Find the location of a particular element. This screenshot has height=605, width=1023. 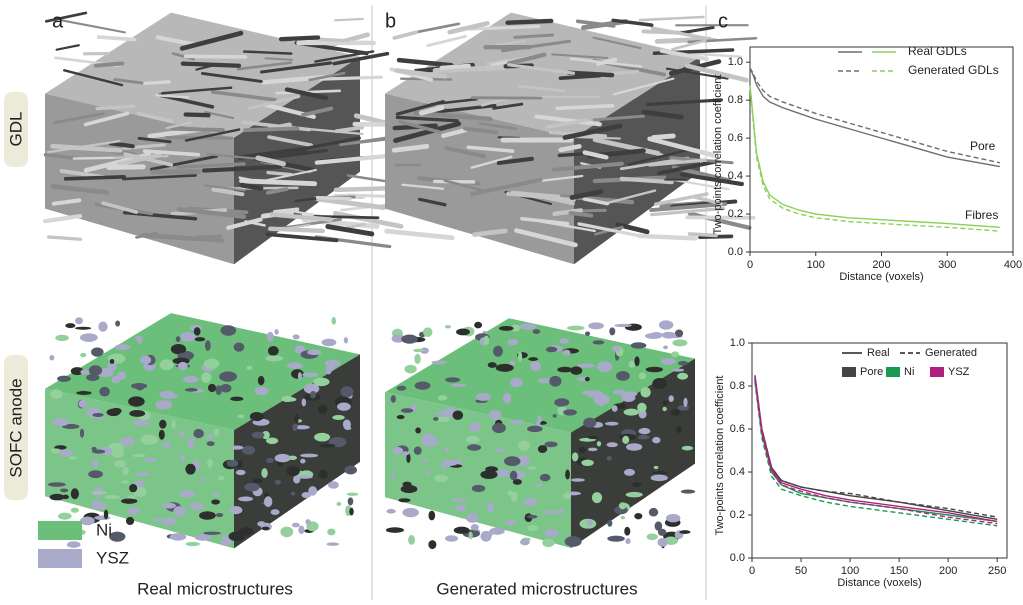

x-tick-label: 200 is located at coordinates (881, 265).